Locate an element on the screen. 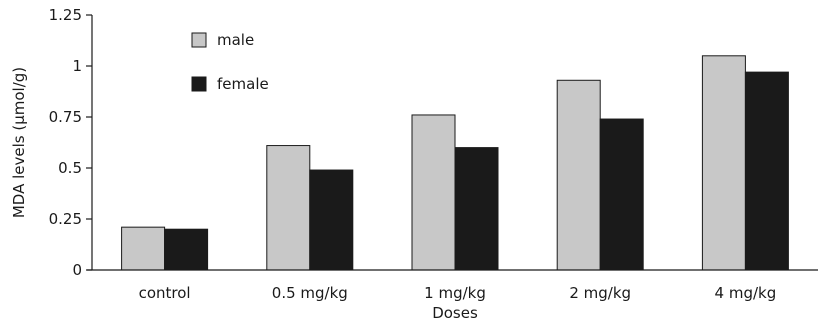 This screenshot has width=823, height=323. legend-label-male: male is located at coordinates (235, 40).